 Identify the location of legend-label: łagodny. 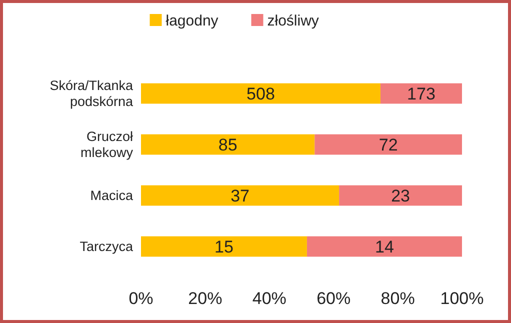
(192, 21).